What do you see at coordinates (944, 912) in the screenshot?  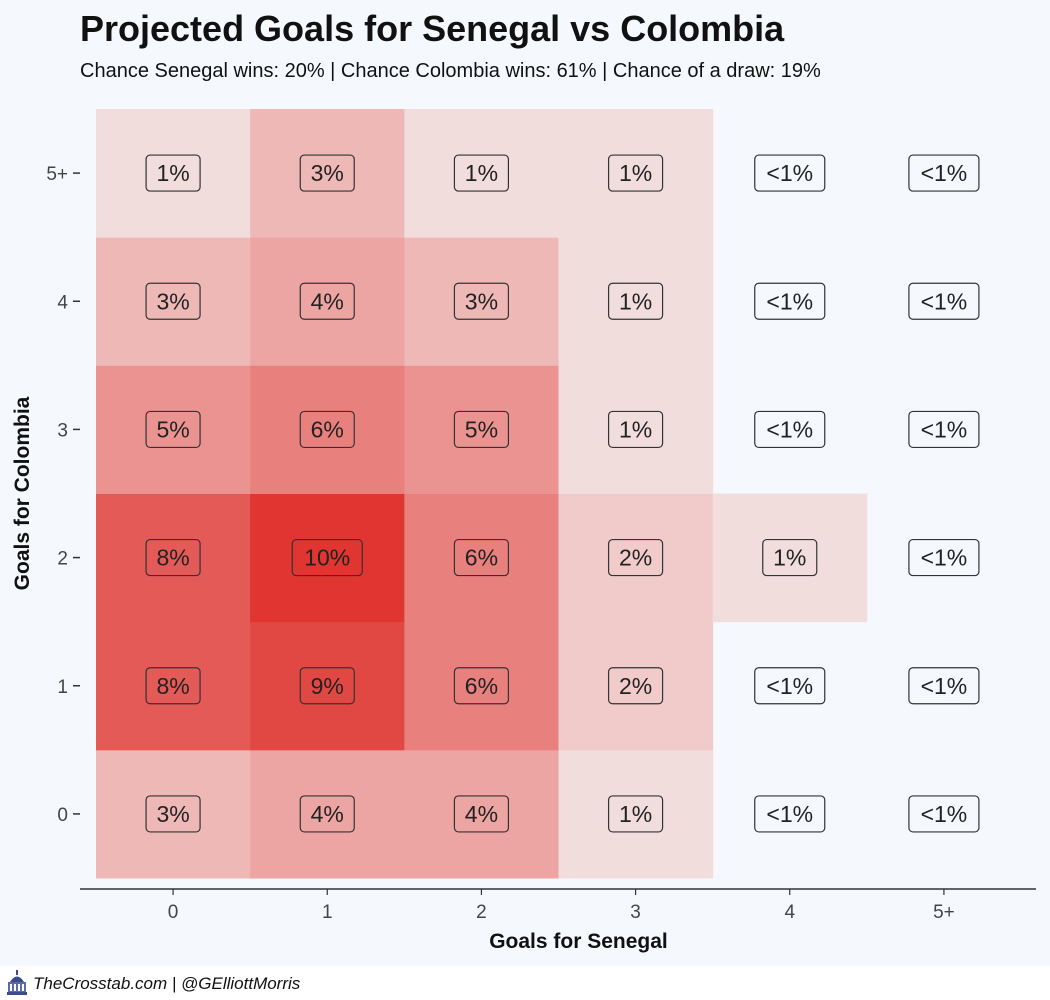 I see `x-tick-label-5+: 5+` at bounding box center [944, 912].